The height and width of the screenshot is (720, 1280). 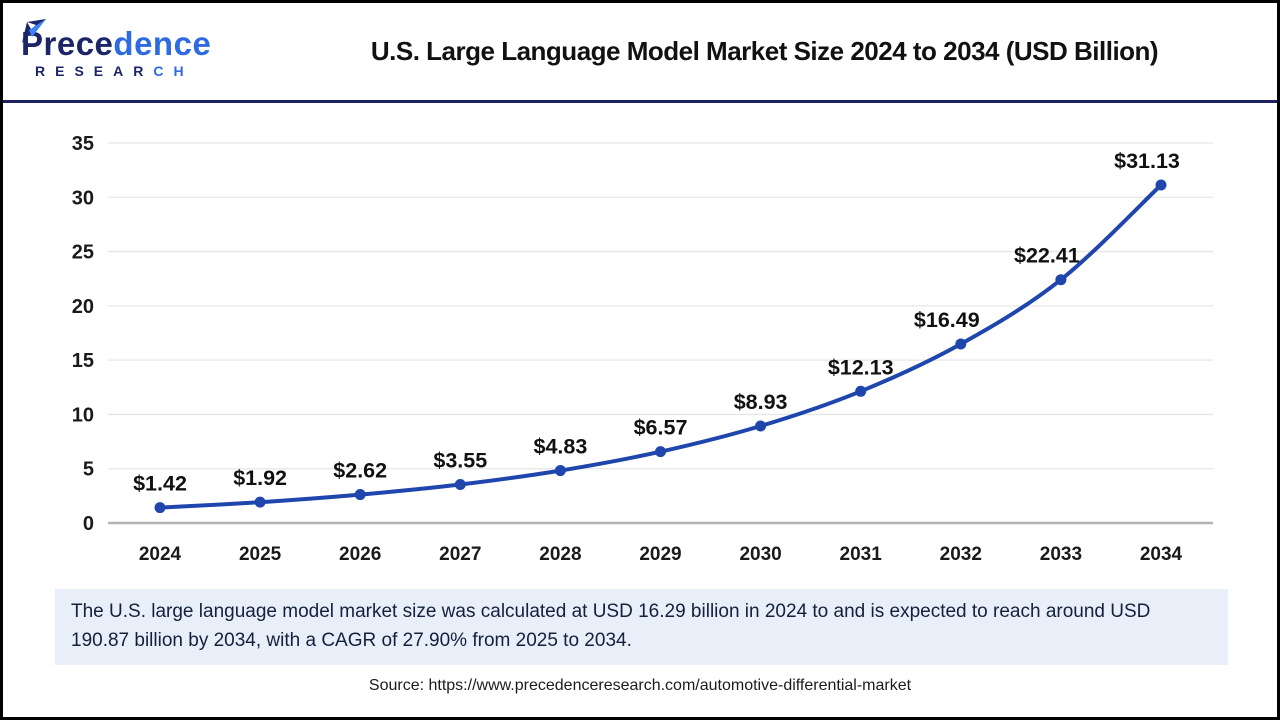 I want to click on y-tick-label: 15, so click(x=83, y=361).